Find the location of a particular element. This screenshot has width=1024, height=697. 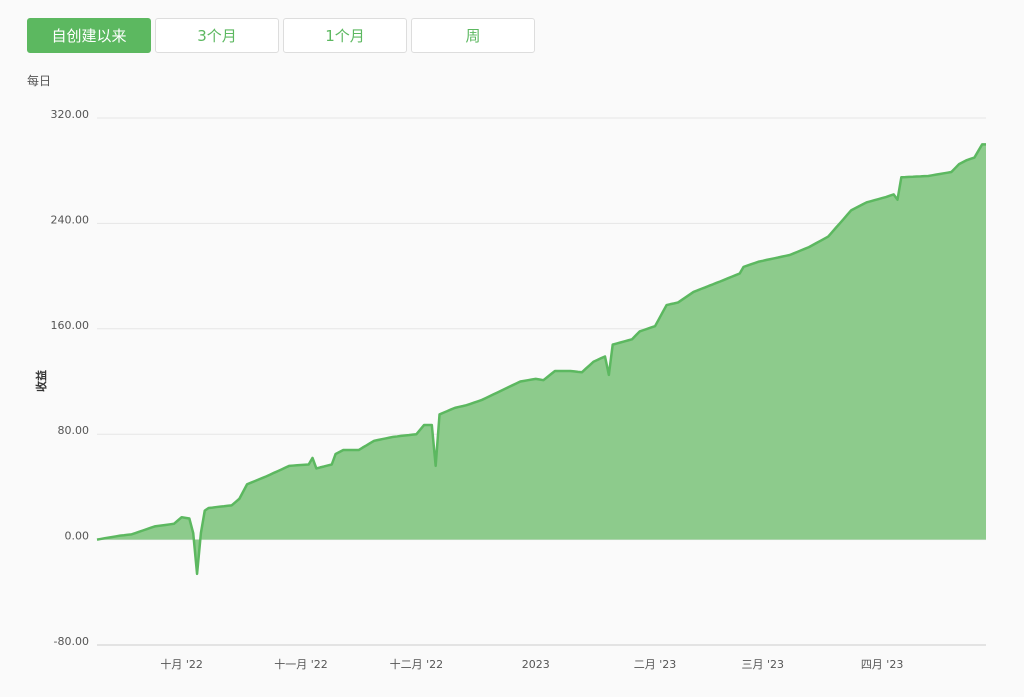

range-buttons: 自创建以来 3个月 1个月周 is located at coordinates (281, 35).